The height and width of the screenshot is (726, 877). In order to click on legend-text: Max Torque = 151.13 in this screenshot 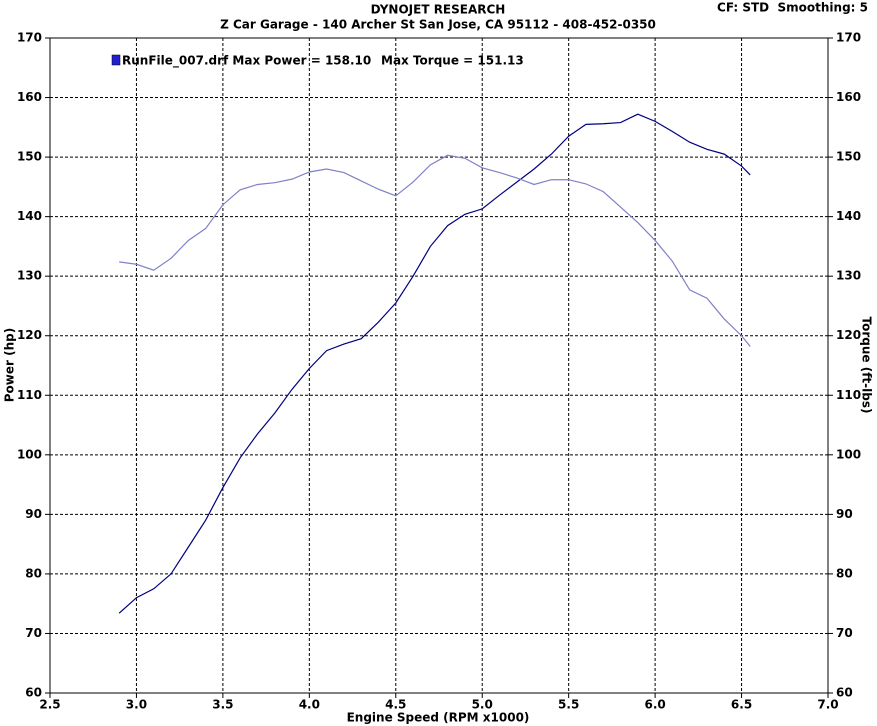, I will do `click(452, 61)`.